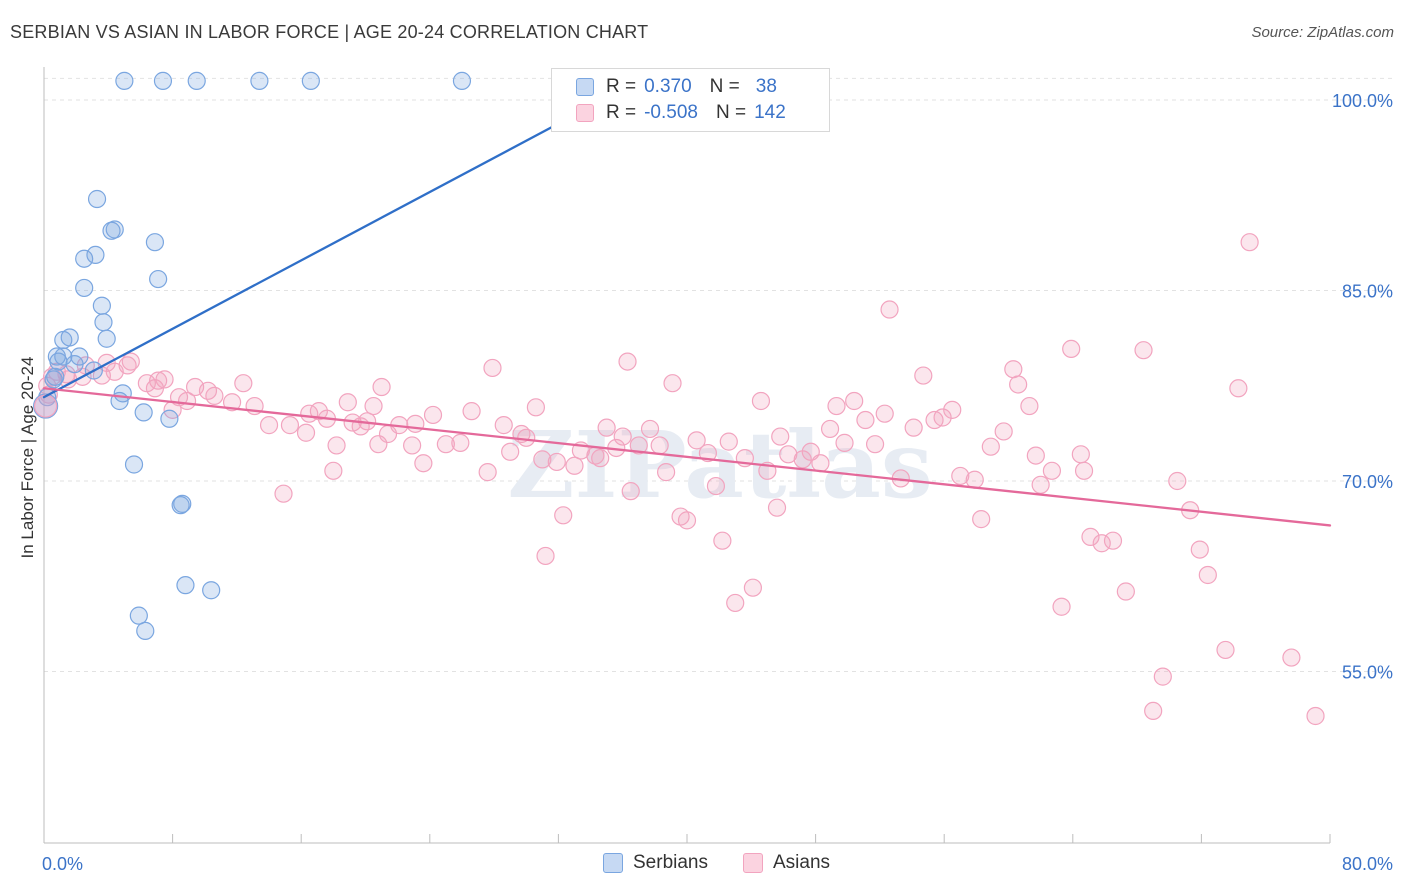  Describe the element at coordinates (585, 113) in the screenshot. I see `legend-swatch-asians` at that location.